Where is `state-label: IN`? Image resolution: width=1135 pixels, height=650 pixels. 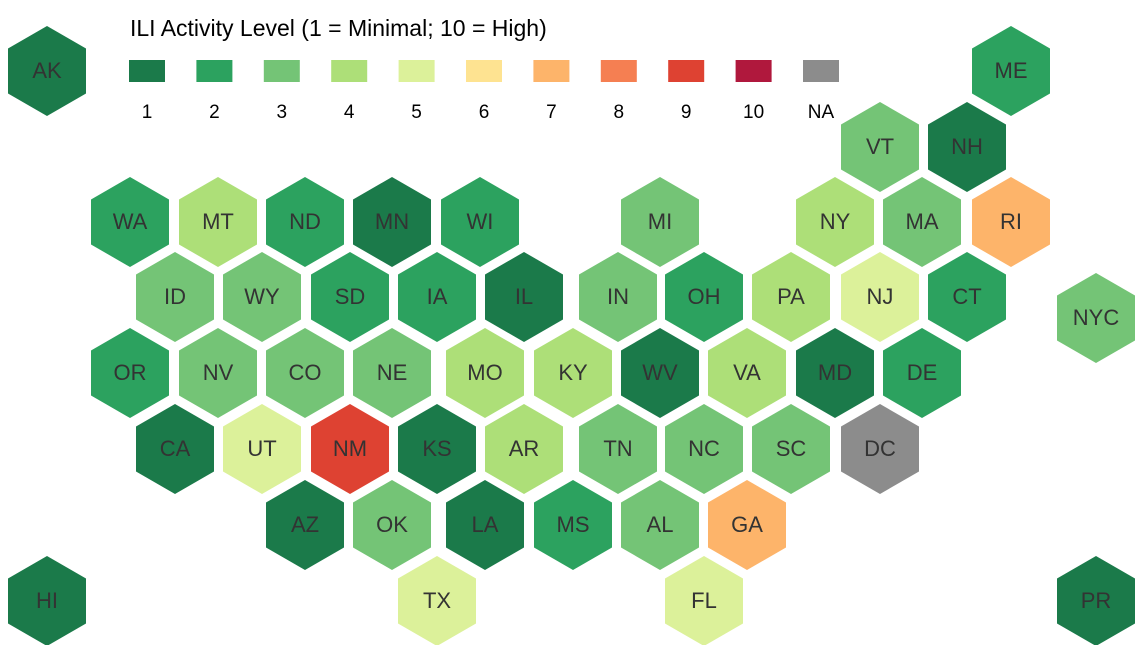
state-label: IN is located at coordinates (618, 296).